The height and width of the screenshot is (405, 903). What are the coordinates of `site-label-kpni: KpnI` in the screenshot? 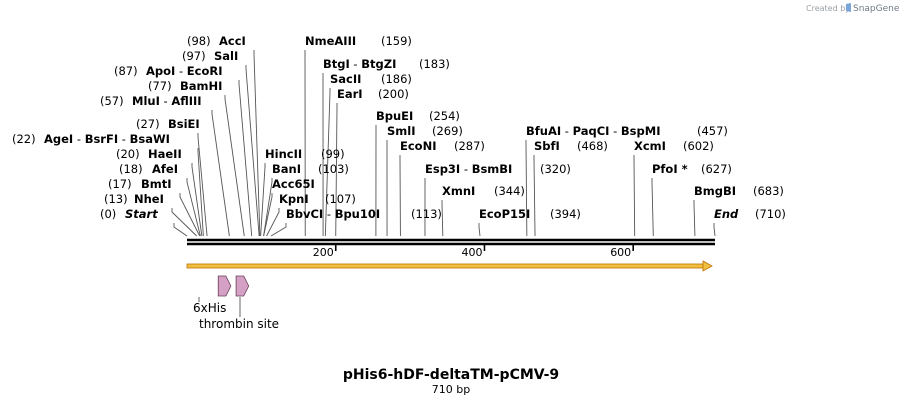 It's located at (294, 199).